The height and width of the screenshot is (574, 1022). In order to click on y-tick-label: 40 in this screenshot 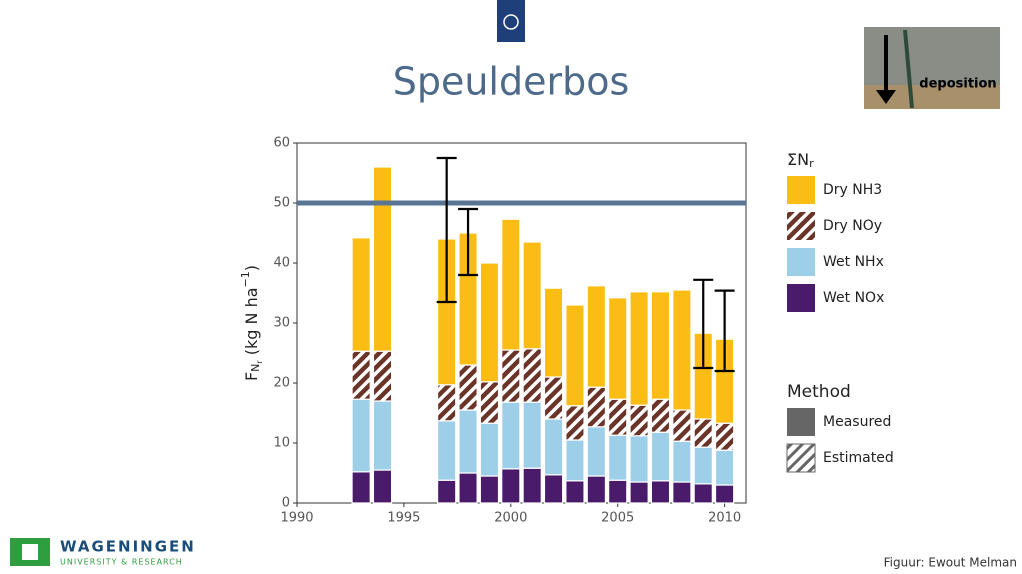, I will do `click(281, 263)`.